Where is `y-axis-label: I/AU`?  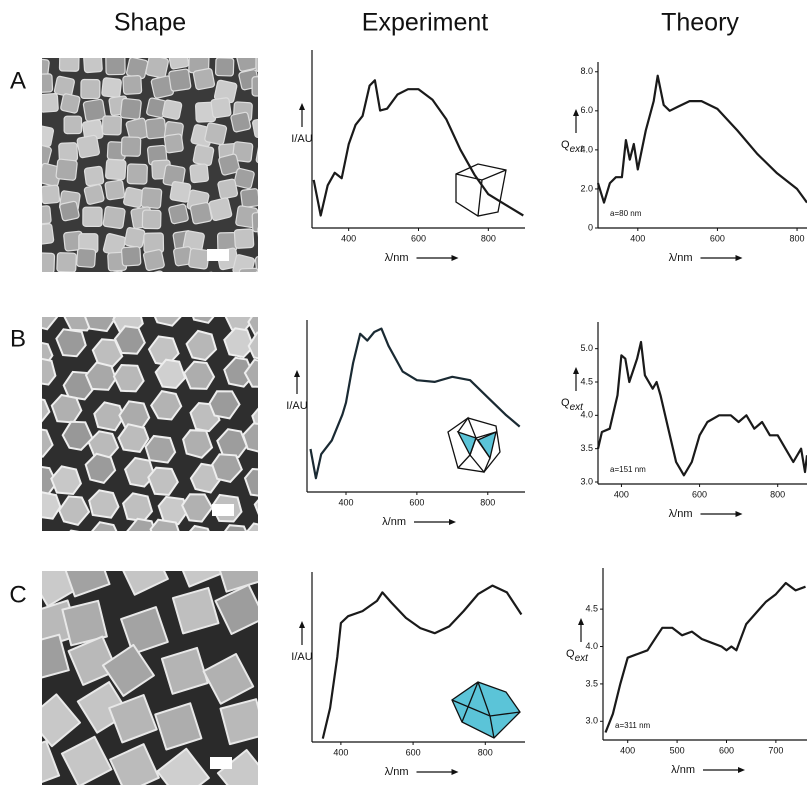
y-axis-label: I/AU is located at coordinates (301, 139).